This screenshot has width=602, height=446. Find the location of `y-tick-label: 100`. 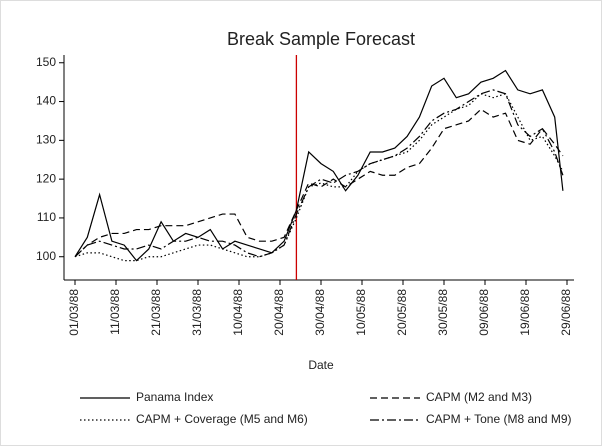

y-tick-label: 100 is located at coordinates (46, 256).